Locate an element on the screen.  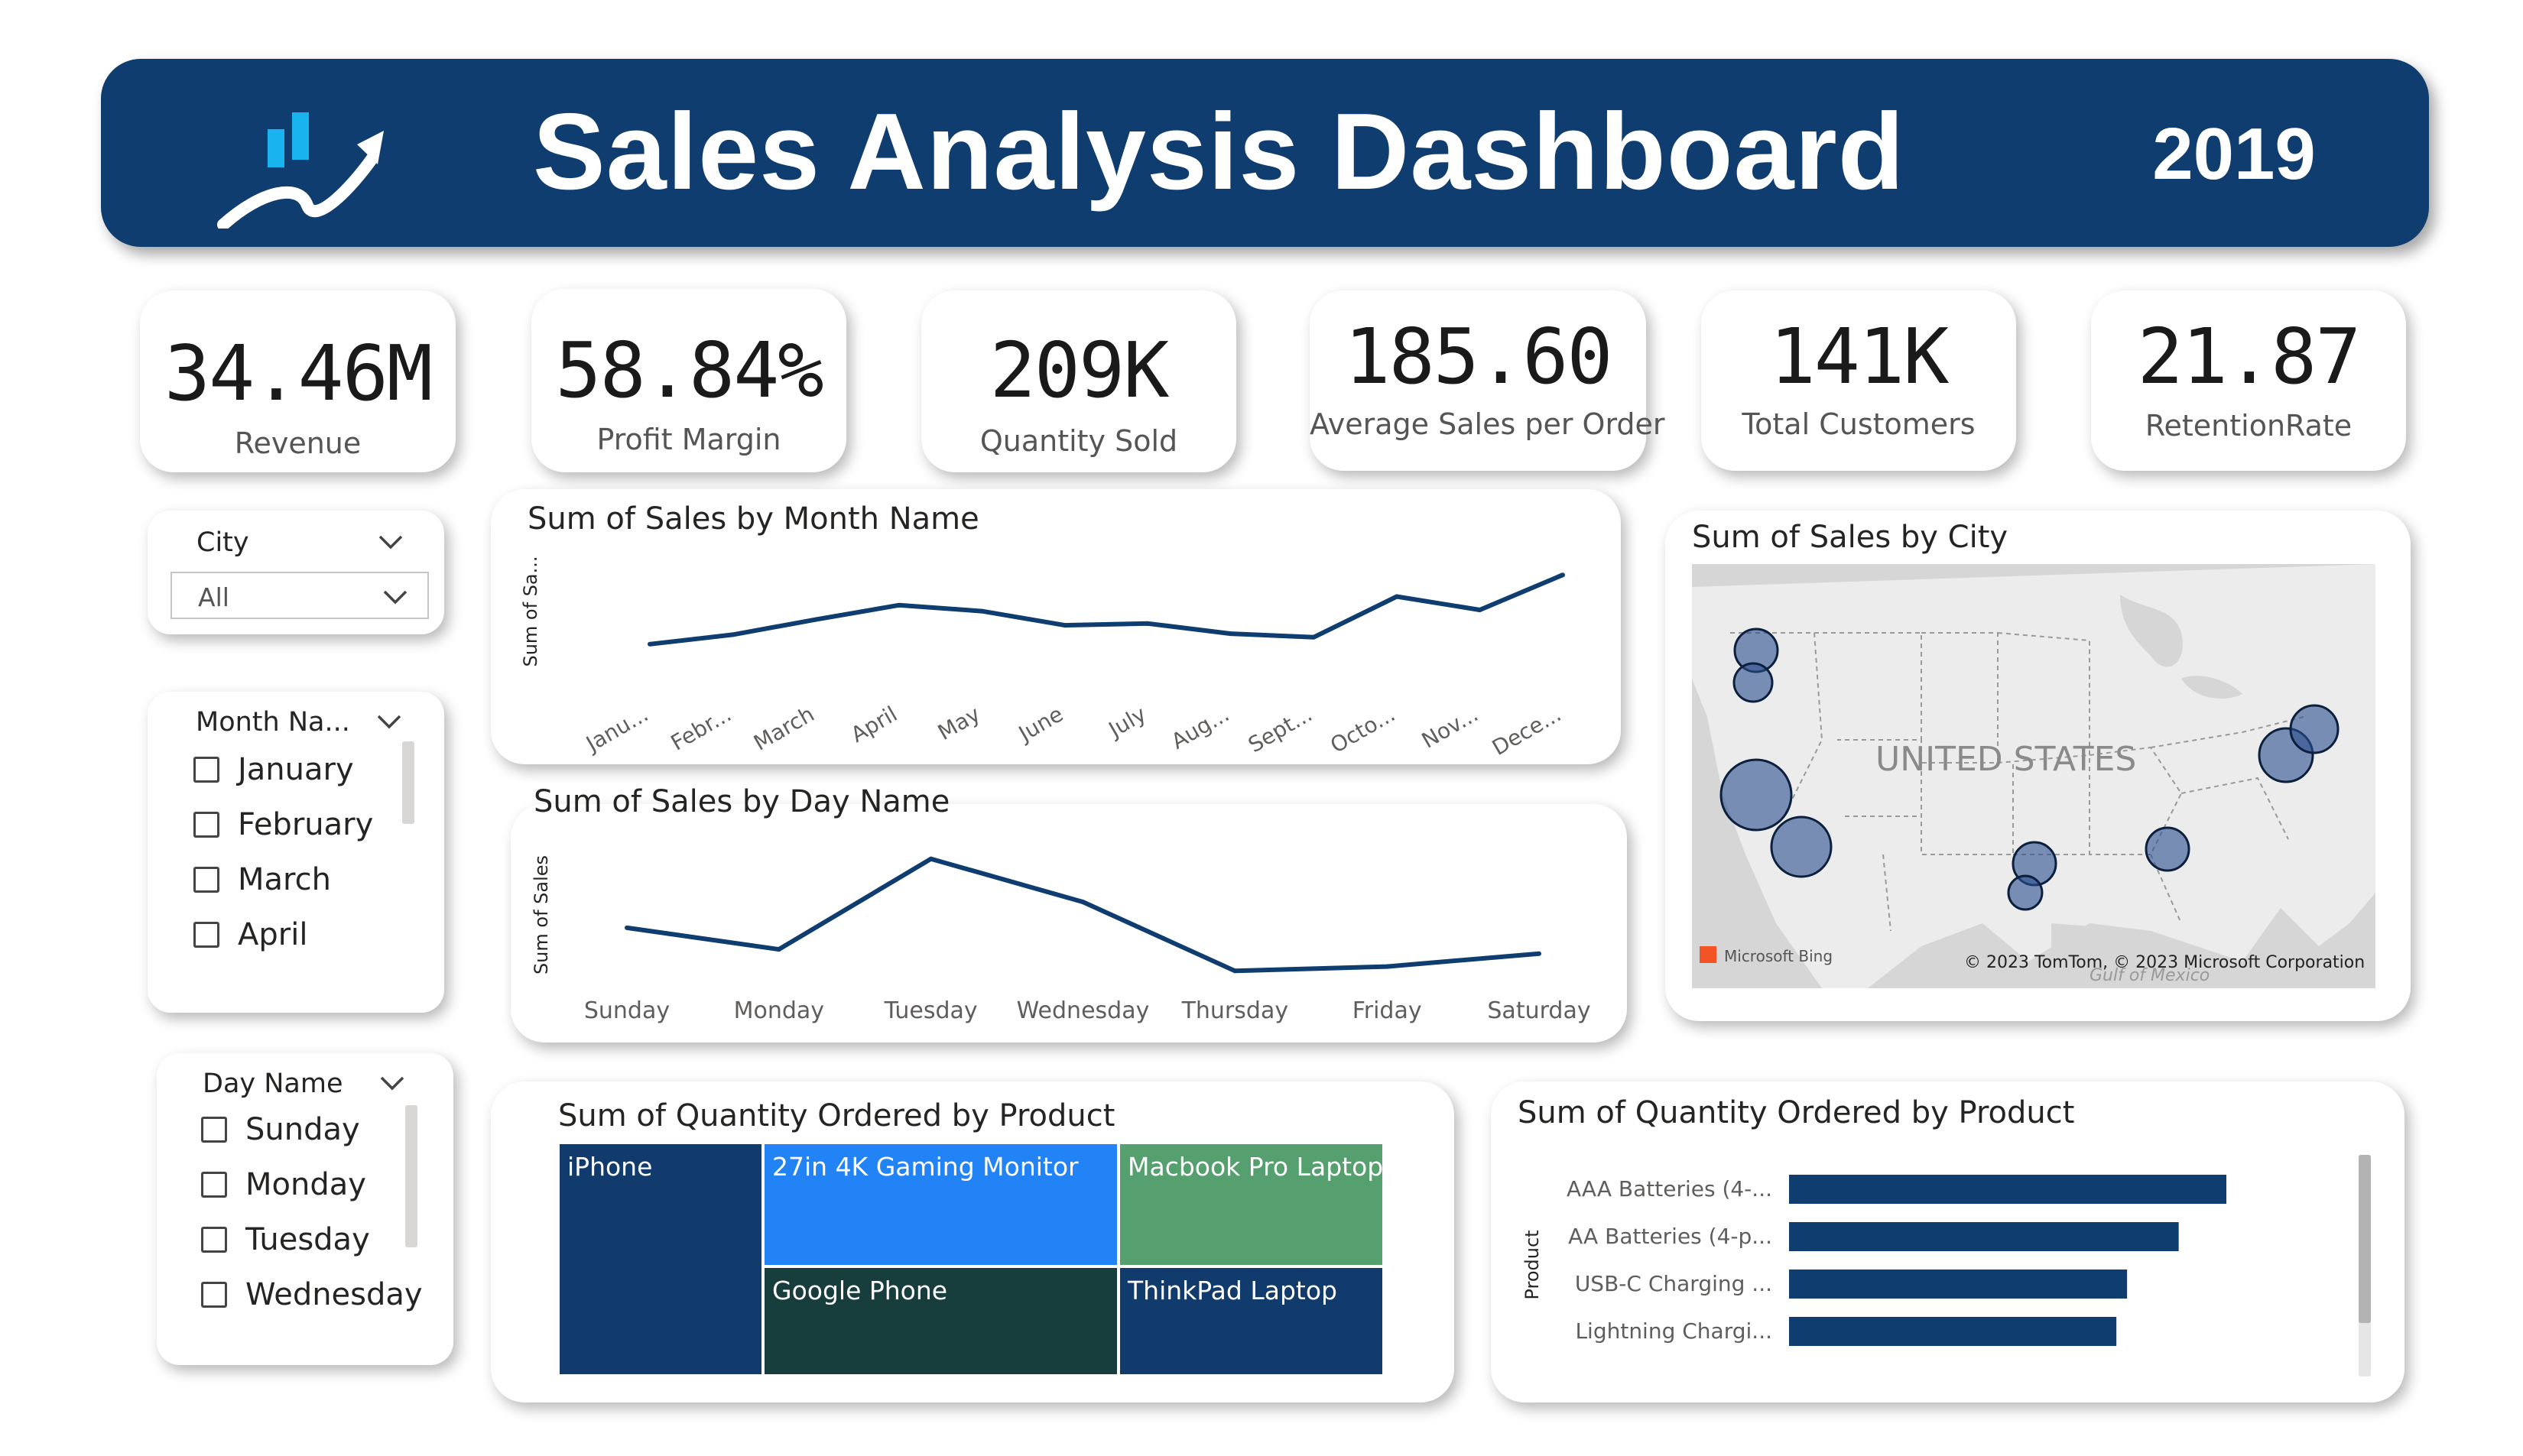
x-tick-label: July is located at coordinates (1127, 722).